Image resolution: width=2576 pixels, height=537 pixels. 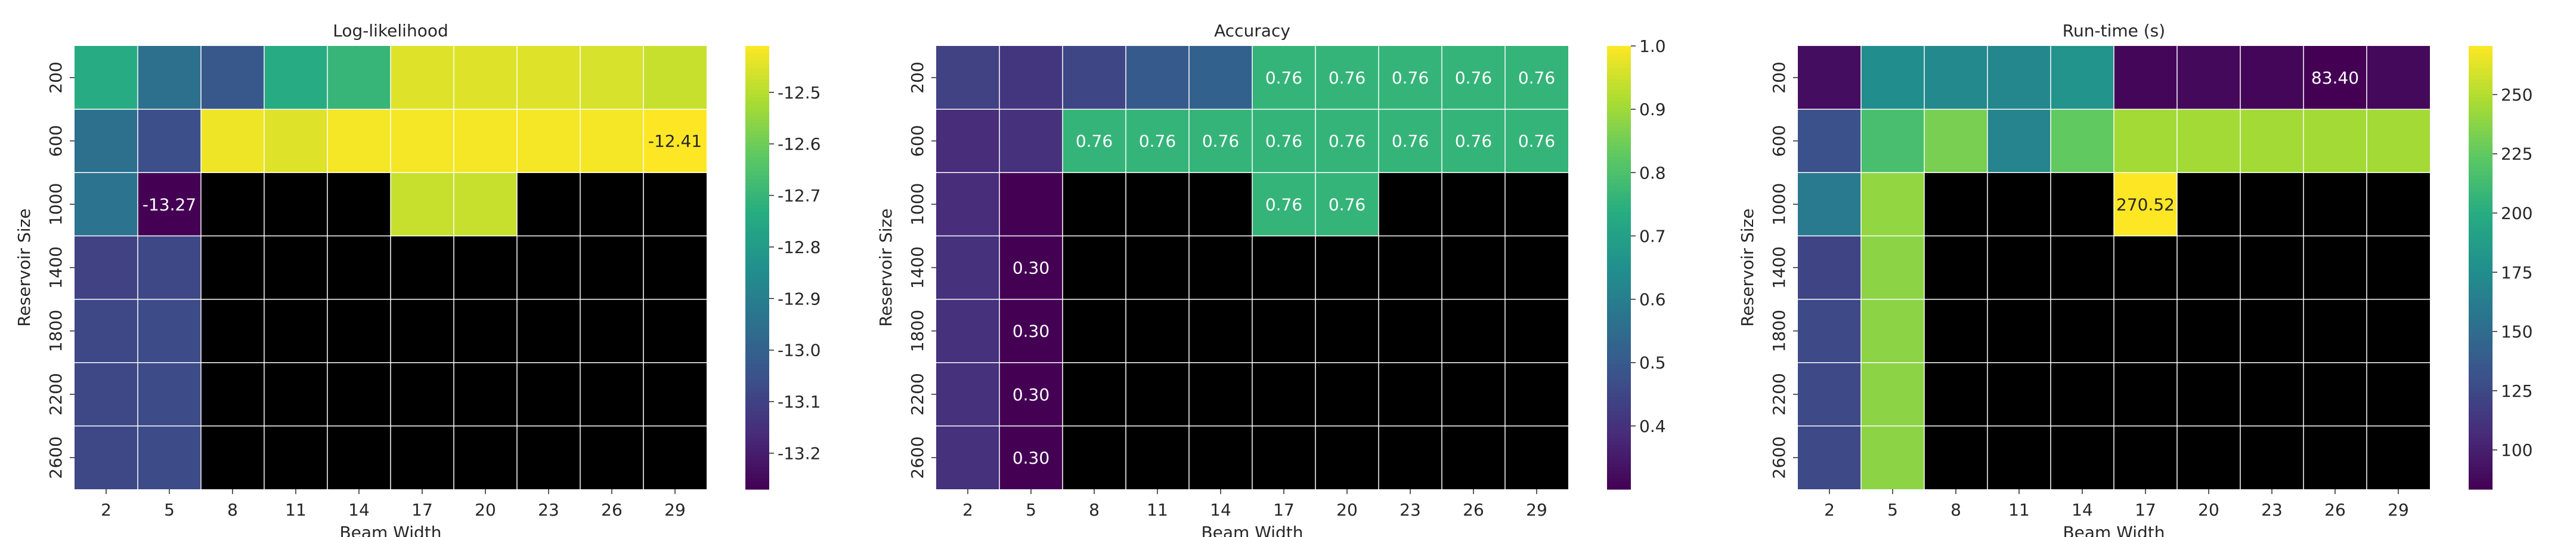 I want to click on colorbar-tick-label: 200, so click(x=2516, y=213).